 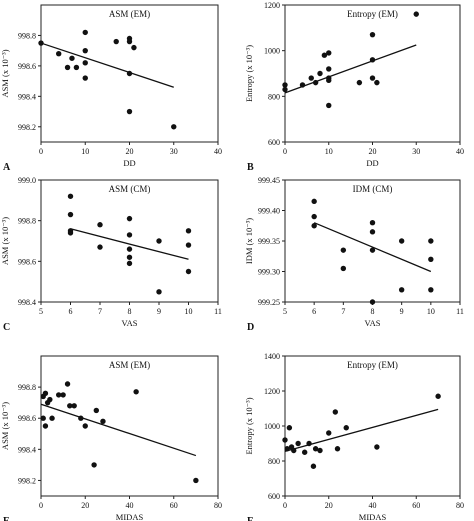 What do you see at coordinates (249, 241) in the screenshot?
I see `chart-d-y-axis-label: IDM (x 10⁻³)` at bounding box center [249, 241].